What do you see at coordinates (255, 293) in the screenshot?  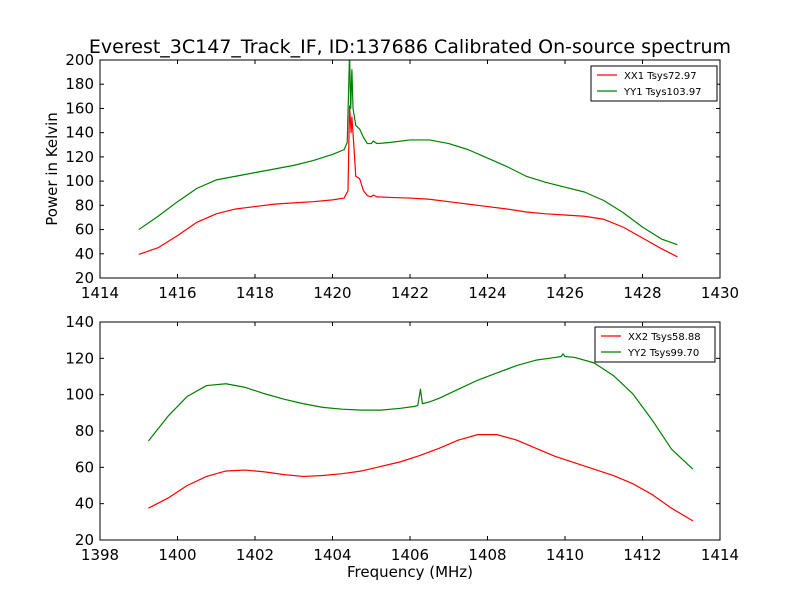 I see `x-tick-label: 1418` at bounding box center [255, 293].